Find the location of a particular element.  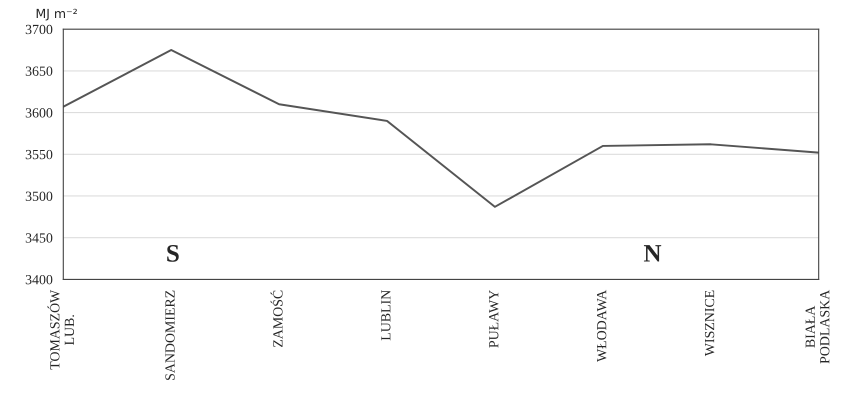

x-tick-label: SANDOMIERZ is located at coordinates (170, 335).